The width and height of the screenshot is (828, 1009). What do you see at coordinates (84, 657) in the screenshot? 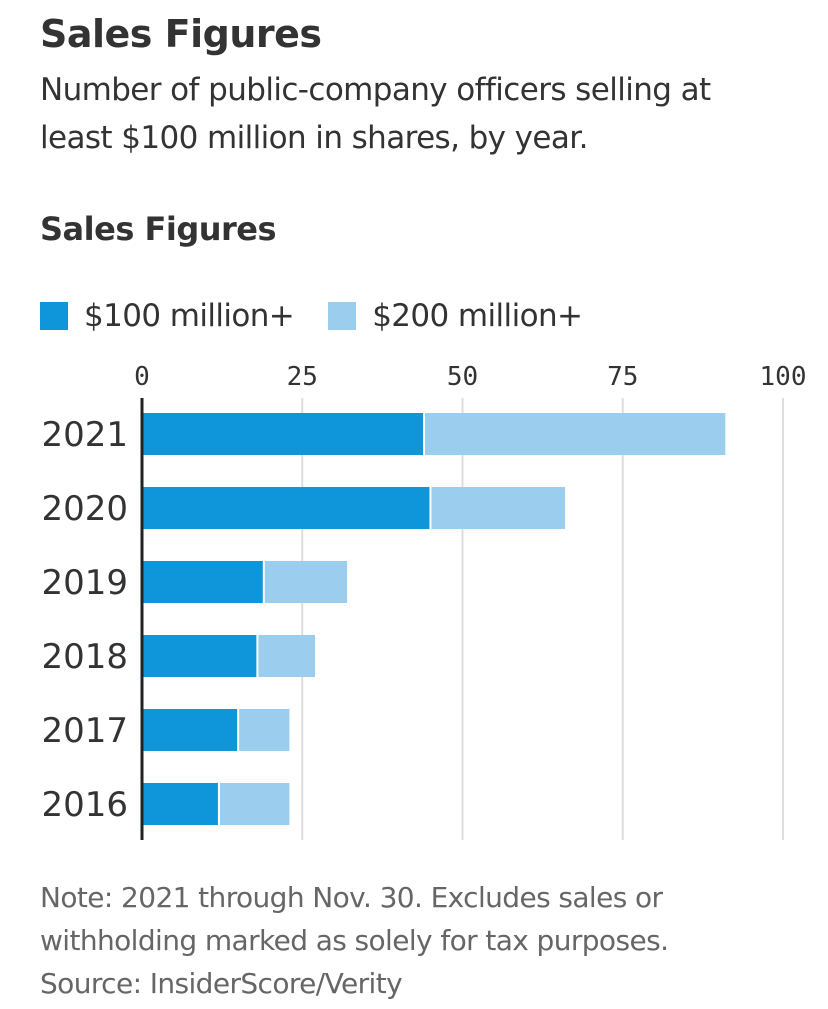
I see `y-tick-label-2018: 2018` at bounding box center [84, 657].